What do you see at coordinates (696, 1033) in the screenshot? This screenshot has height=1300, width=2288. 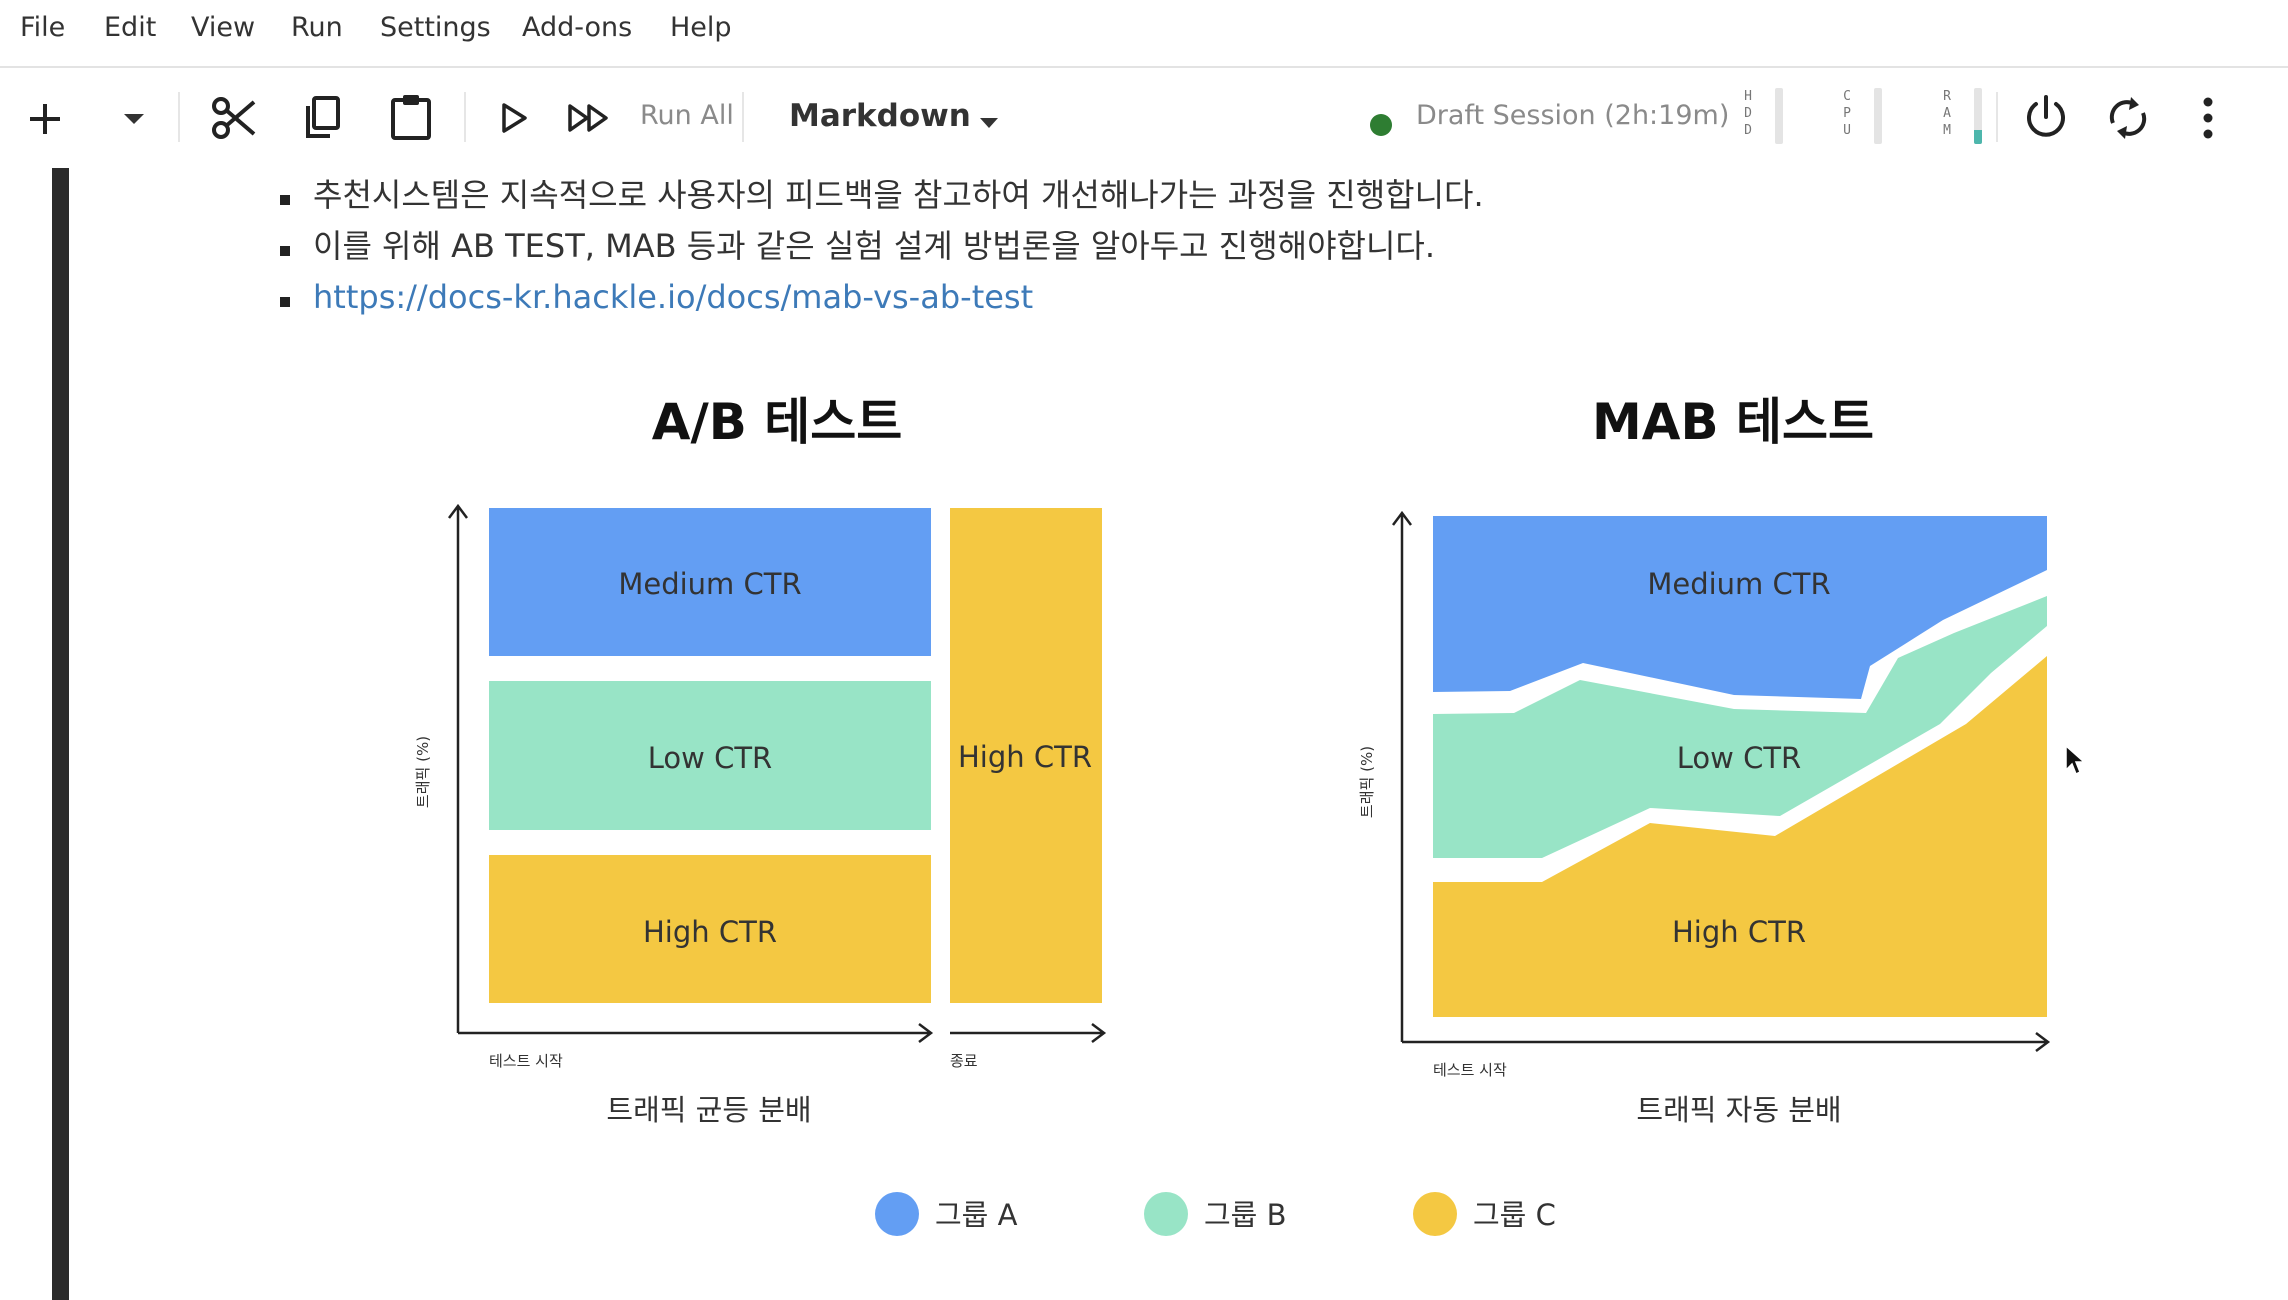 I see `ab-x-axis` at bounding box center [696, 1033].